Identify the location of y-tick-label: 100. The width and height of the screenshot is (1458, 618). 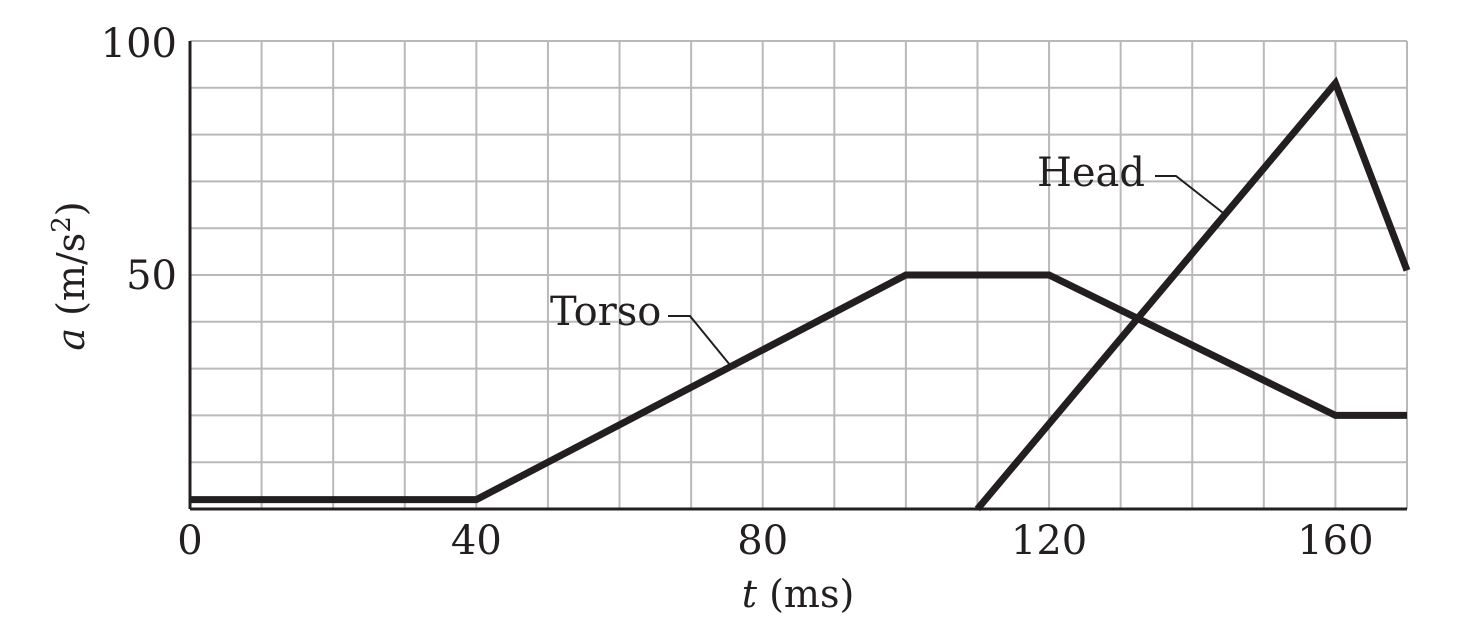
(139, 44).